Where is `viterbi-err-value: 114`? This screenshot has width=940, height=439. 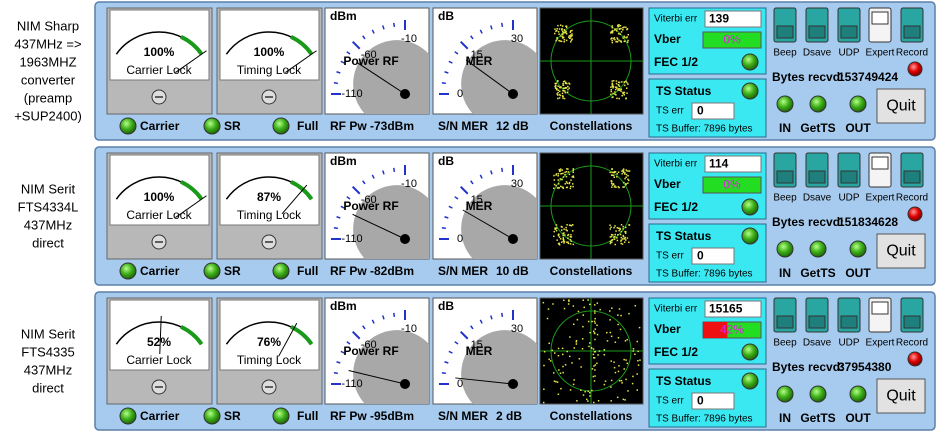
viterbi-err-value: 114 is located at coordinates (719, 164).